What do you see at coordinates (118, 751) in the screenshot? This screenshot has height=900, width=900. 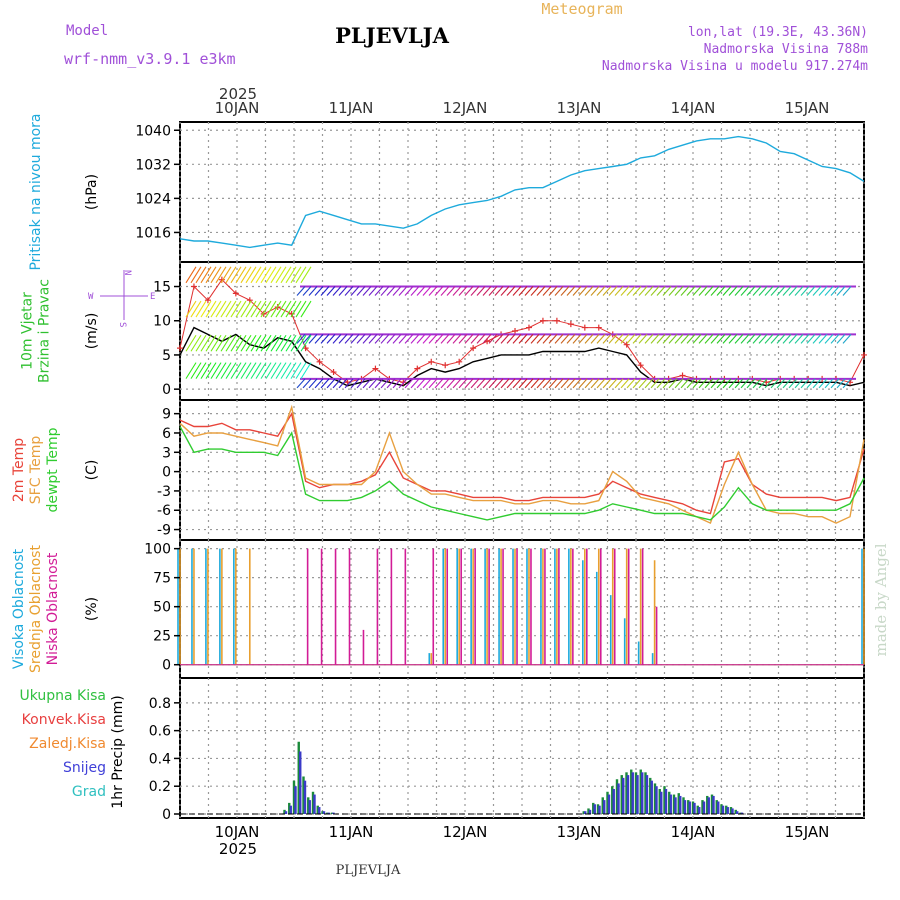 I see `precip-unit-label: 1hr Precip (mm)` at bounding box center [118, 751].